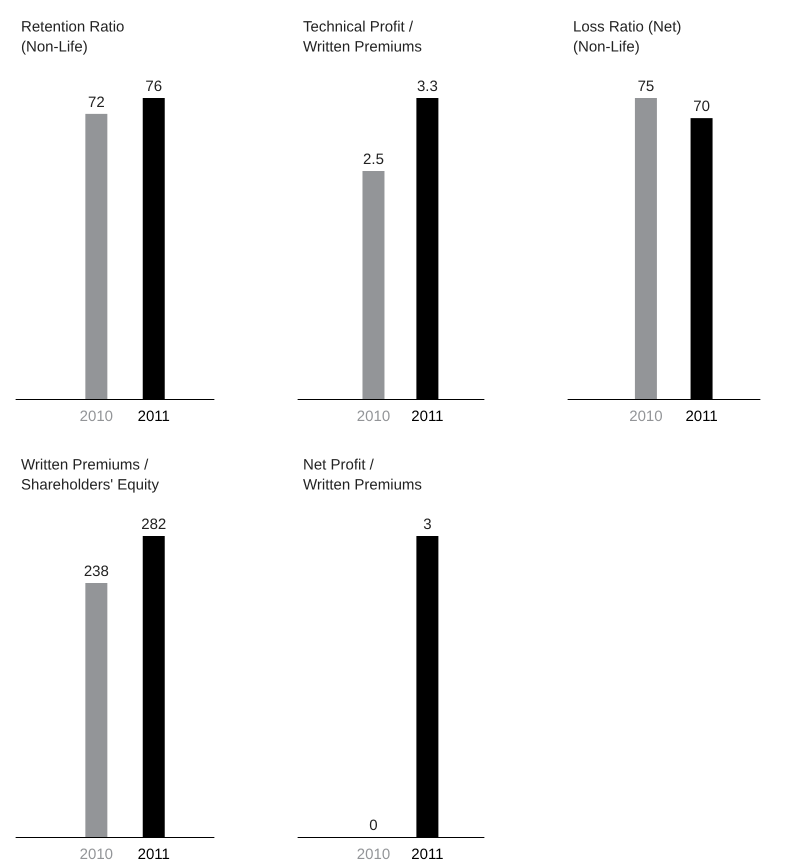  What do you see at coordinates (96, 571) in the screenshot?
I see `data-label: 238` at bounding box center [96, 571].